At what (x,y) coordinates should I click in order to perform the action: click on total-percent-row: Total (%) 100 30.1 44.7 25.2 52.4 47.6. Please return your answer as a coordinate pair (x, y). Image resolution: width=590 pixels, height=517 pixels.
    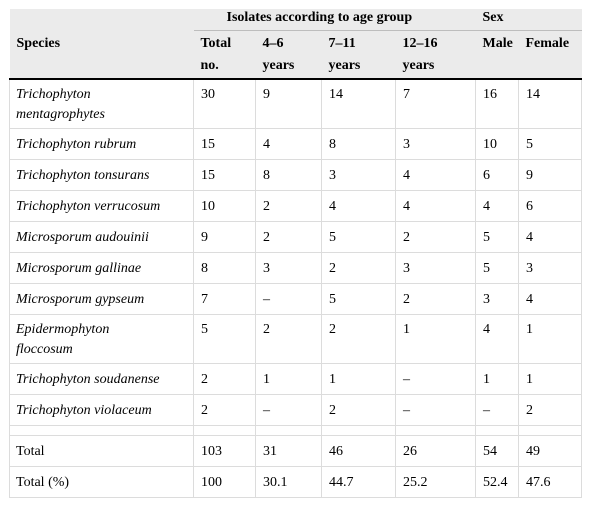
    Looking at the image, I should click on (295, 482).